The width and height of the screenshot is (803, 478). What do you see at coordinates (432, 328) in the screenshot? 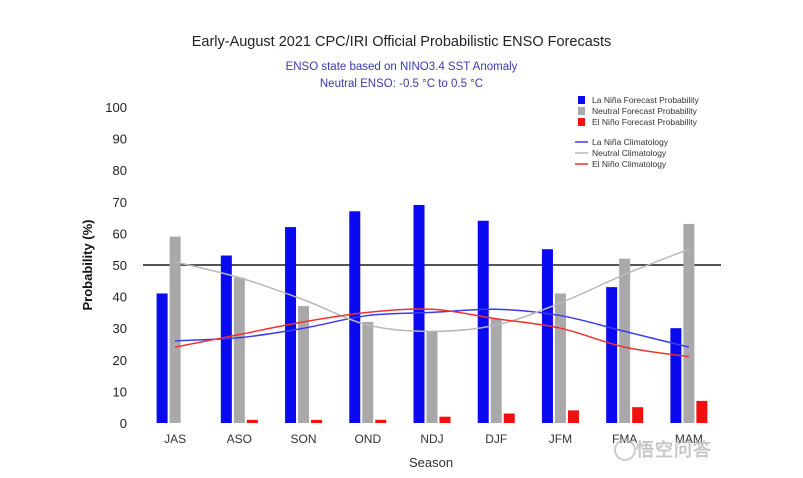
I see `line-la-ni-a-climatology` at bounding box center [432, 328].